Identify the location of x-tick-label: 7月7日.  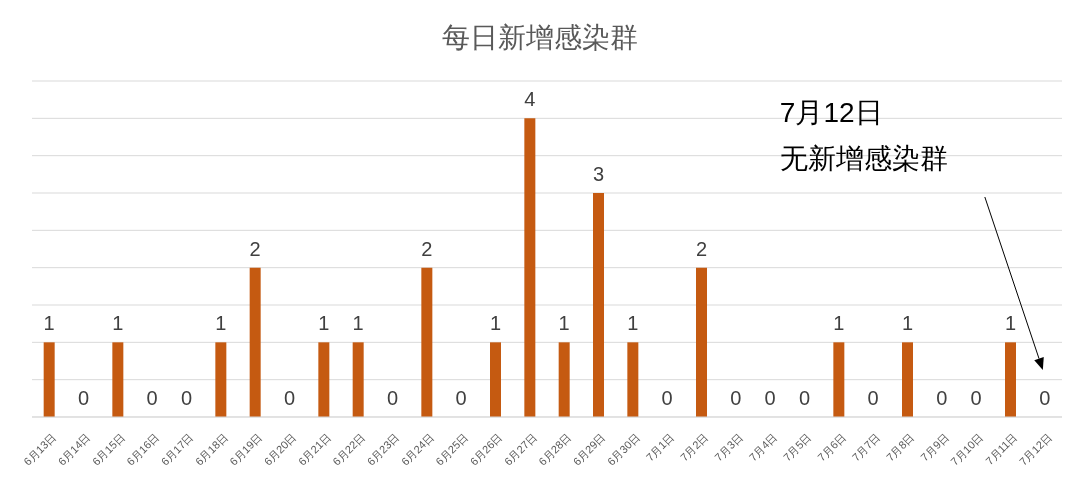
(866, 447).